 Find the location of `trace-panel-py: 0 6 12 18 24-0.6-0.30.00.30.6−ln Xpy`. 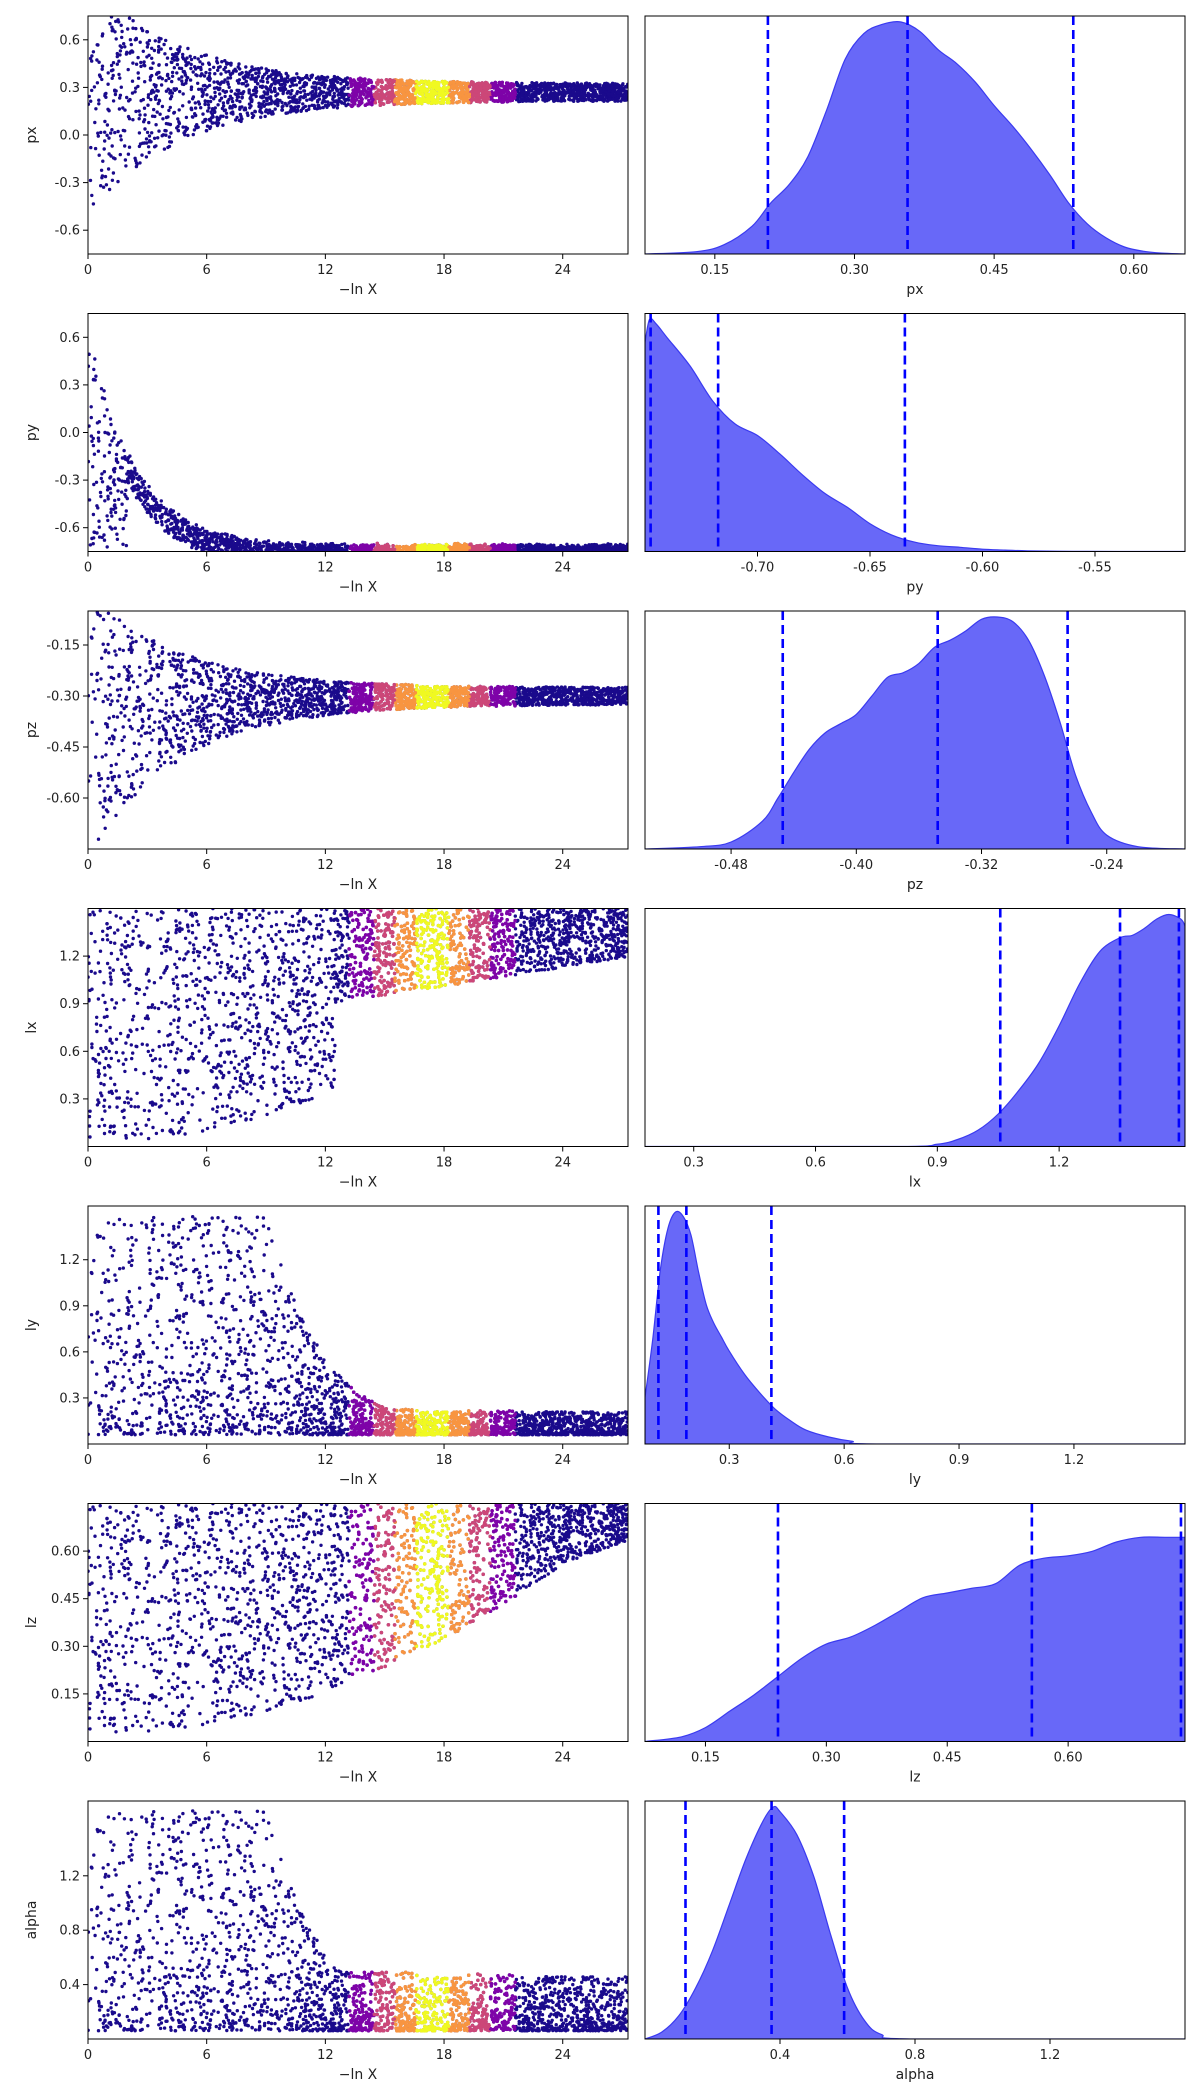

trace-panel-py: 0 6 12 18 24-0.6-0.30.00.30.6−ln Xpy is located at coordinates (326, 454).